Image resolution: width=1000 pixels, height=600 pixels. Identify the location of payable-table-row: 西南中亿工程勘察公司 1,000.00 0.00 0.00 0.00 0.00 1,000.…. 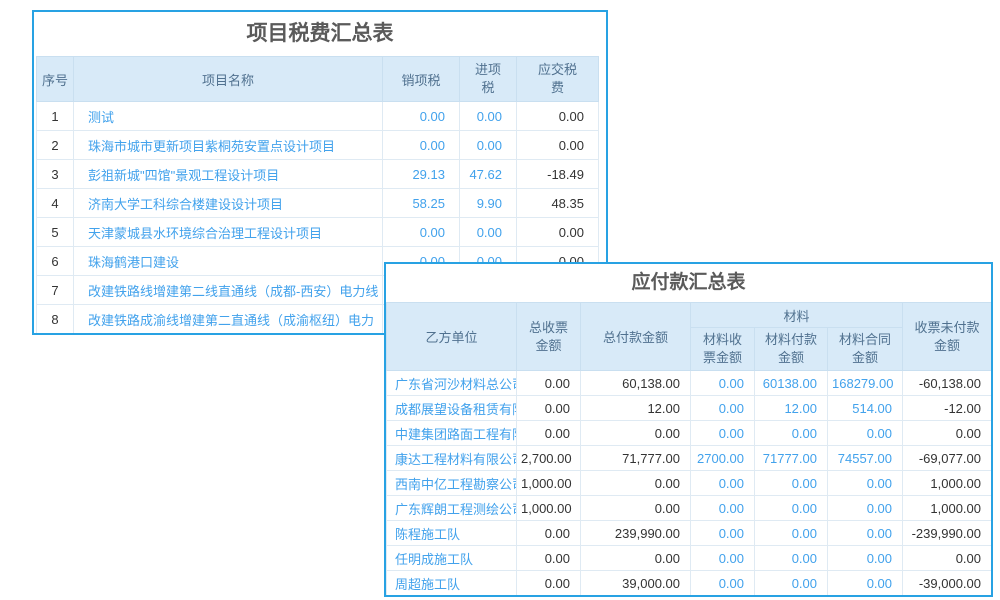
(688, 483).